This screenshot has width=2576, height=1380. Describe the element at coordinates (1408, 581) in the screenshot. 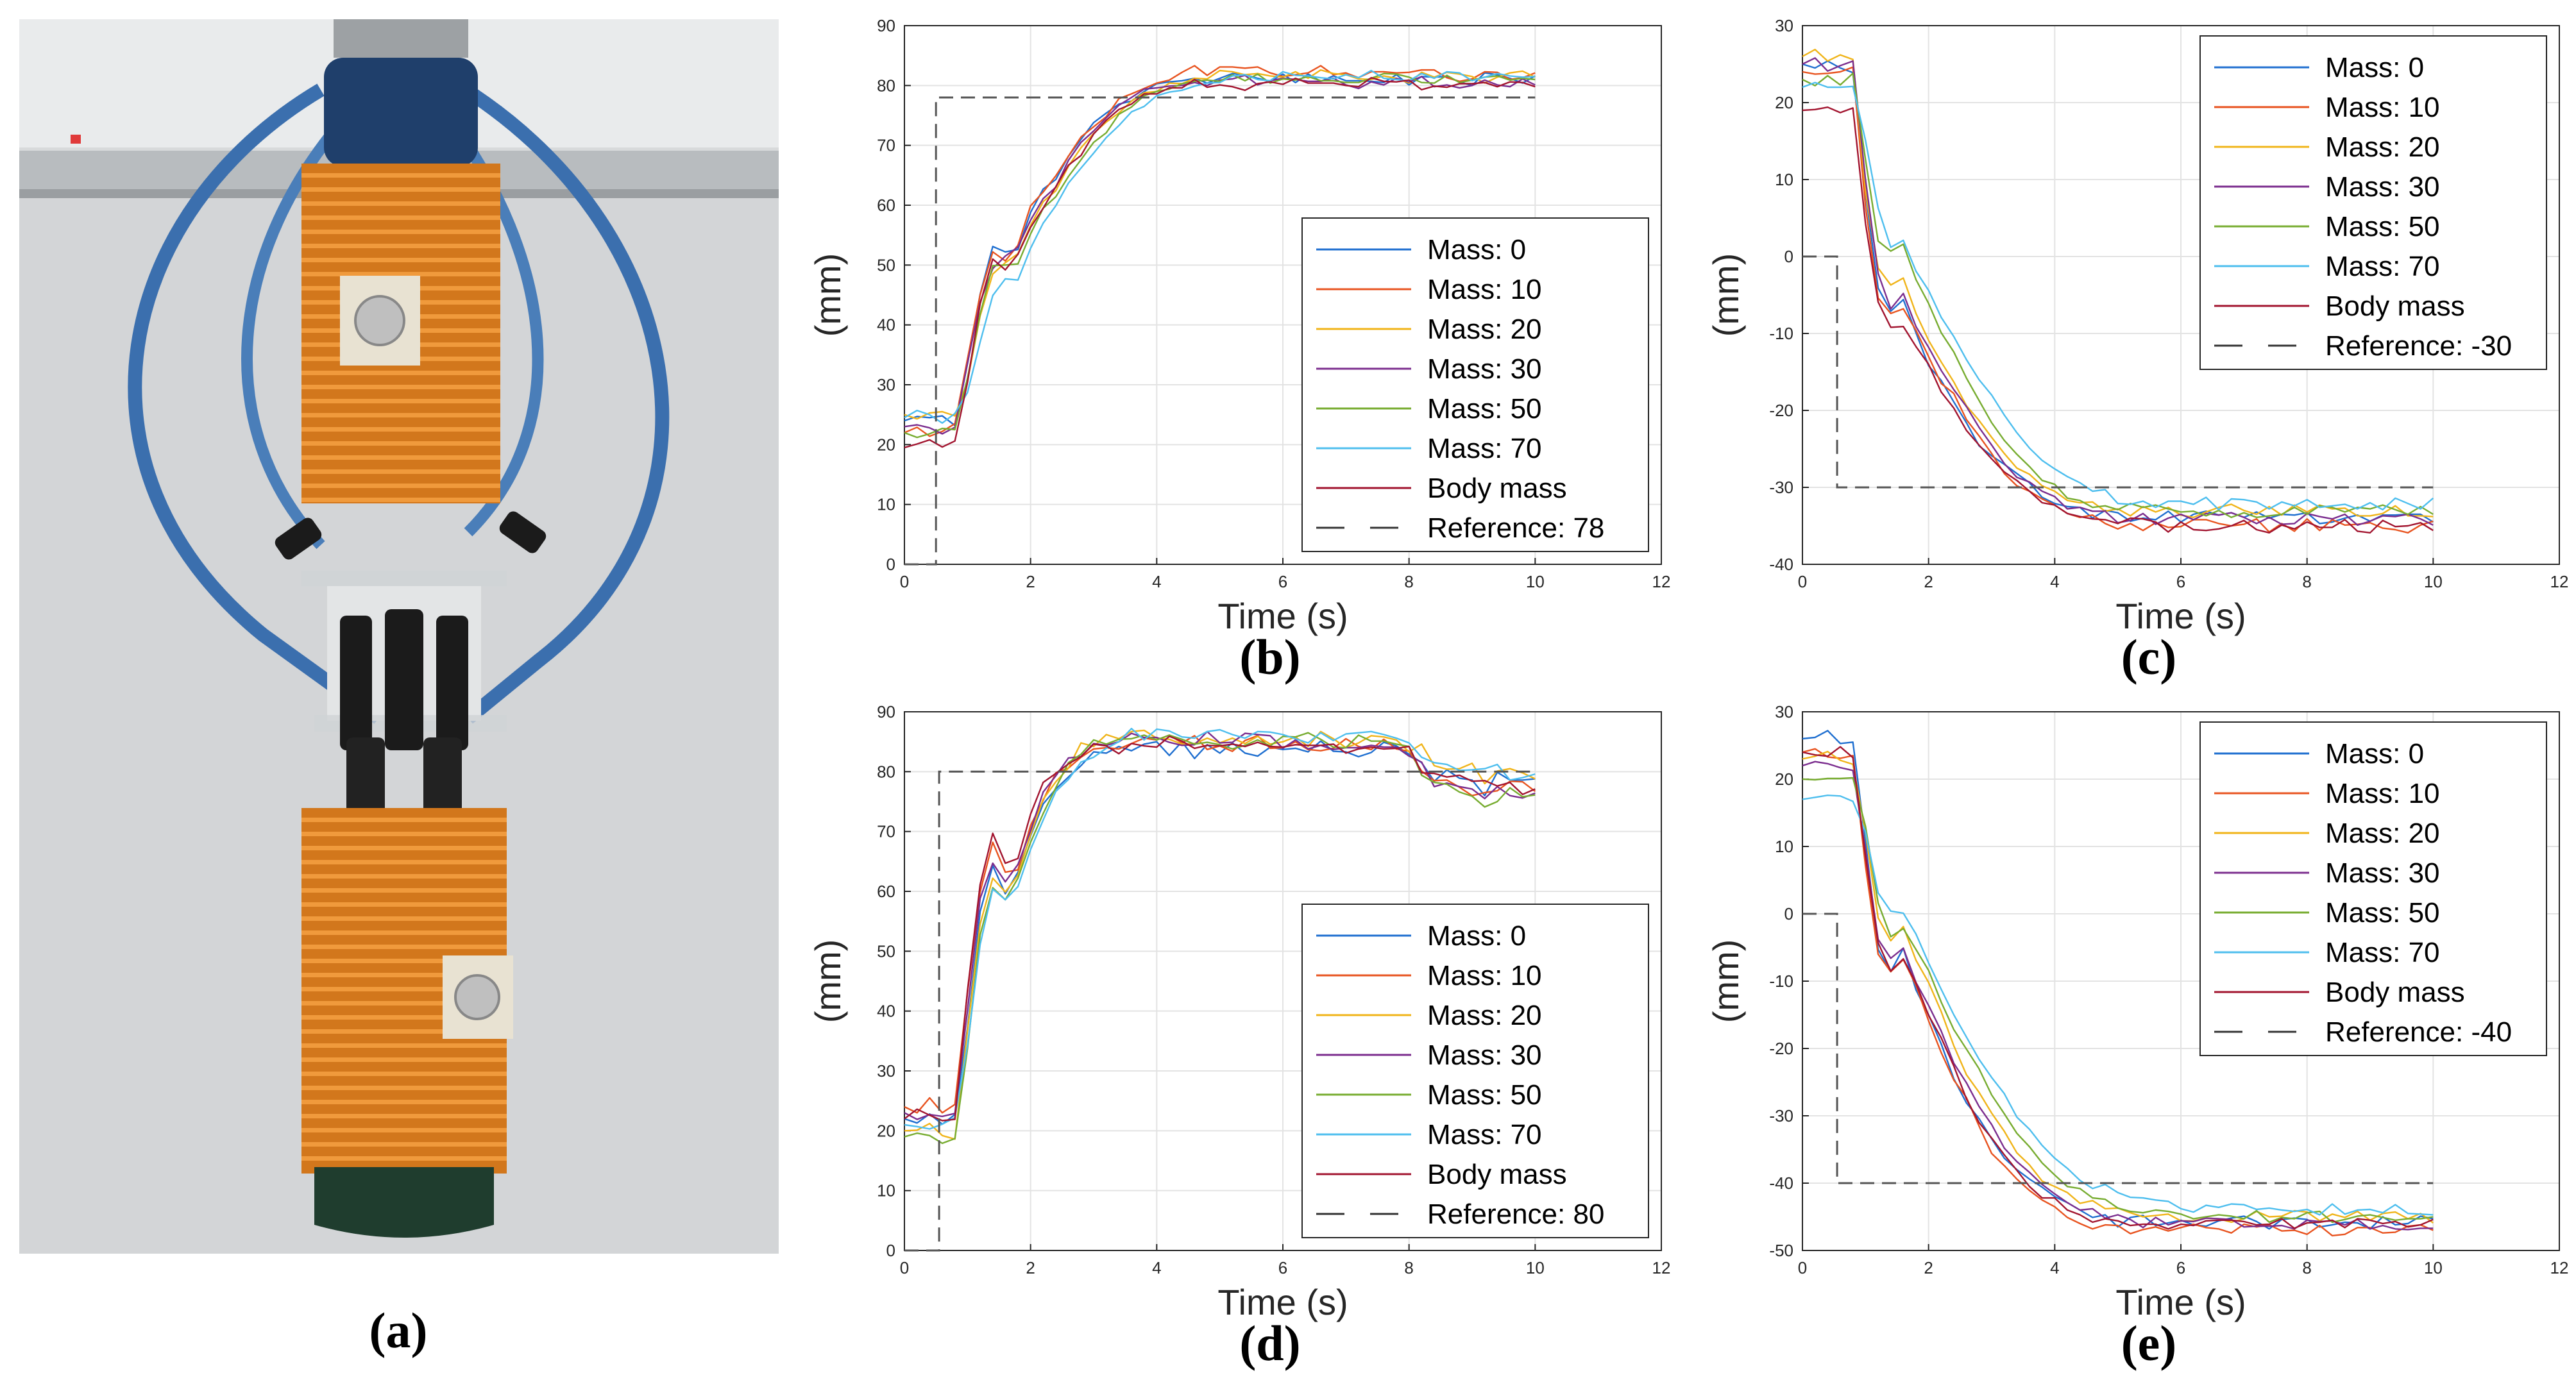

I see `x-tick-label-b-4: 8` at that location.